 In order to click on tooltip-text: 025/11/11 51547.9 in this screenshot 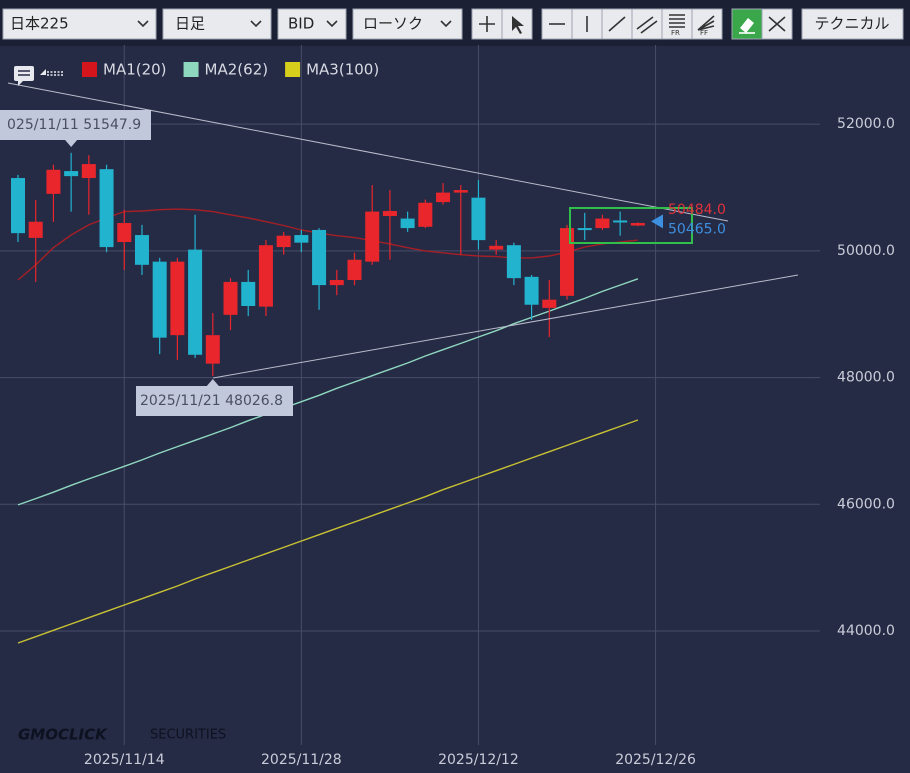, I will do `click(74, 125)`.